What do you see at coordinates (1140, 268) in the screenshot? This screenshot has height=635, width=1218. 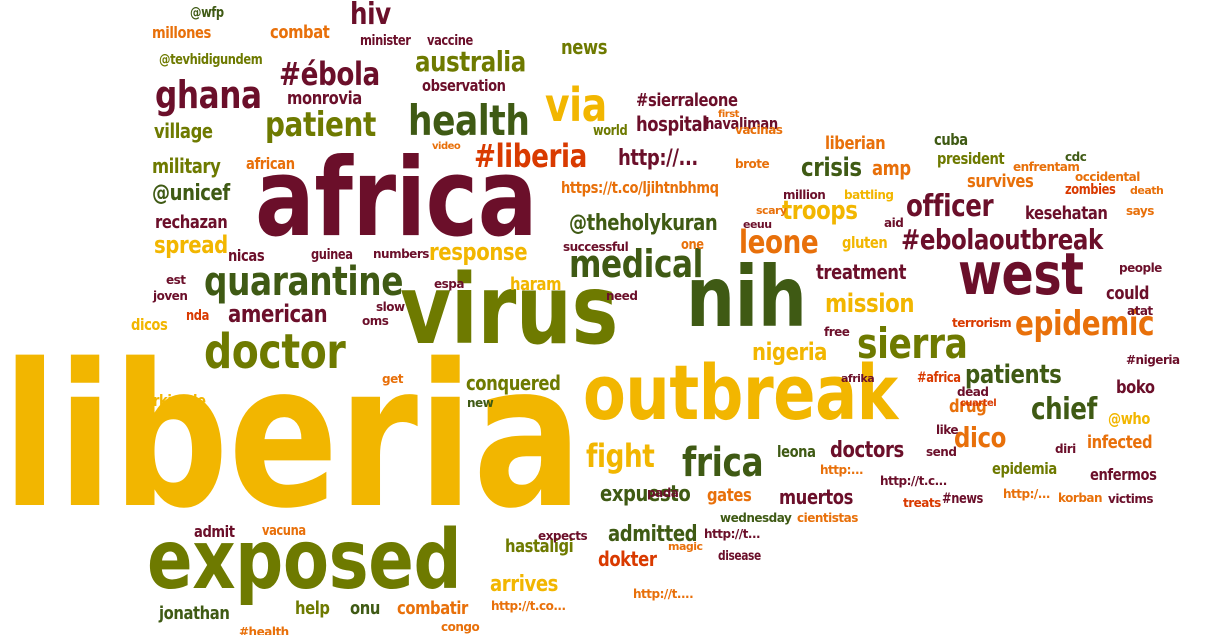 I see `cloud-word: people` at bounding box center [1140, 268].